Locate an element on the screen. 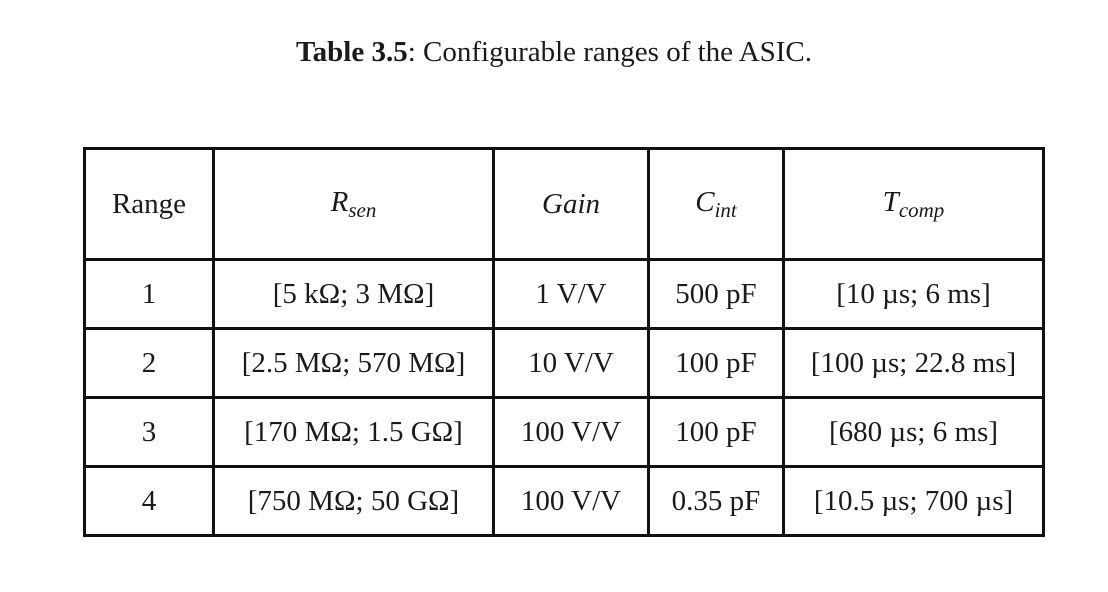 The width and height of the screenshot is (1108, 592). header-tcomp-subscript: comp is located at coordinates (921, 209).